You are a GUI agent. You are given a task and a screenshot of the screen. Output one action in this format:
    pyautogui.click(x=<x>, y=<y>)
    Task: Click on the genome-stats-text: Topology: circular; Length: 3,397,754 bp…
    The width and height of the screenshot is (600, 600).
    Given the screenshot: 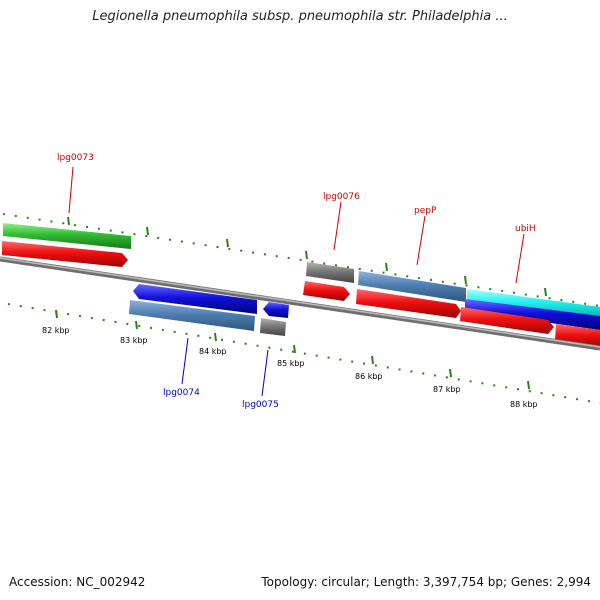 What is the action you would take?
    pyautogui.click(x=426, y=582)
    